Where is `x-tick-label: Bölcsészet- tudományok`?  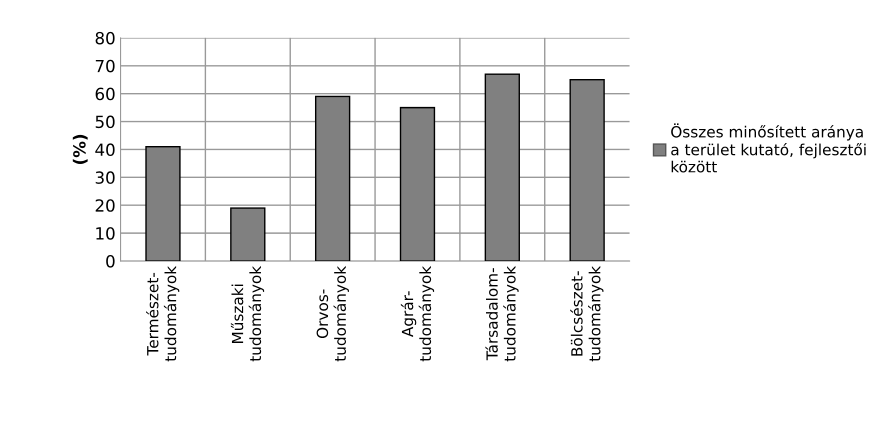 x-tick-label: Bölcsészet- tudományok is located at coordinates (587, 314).